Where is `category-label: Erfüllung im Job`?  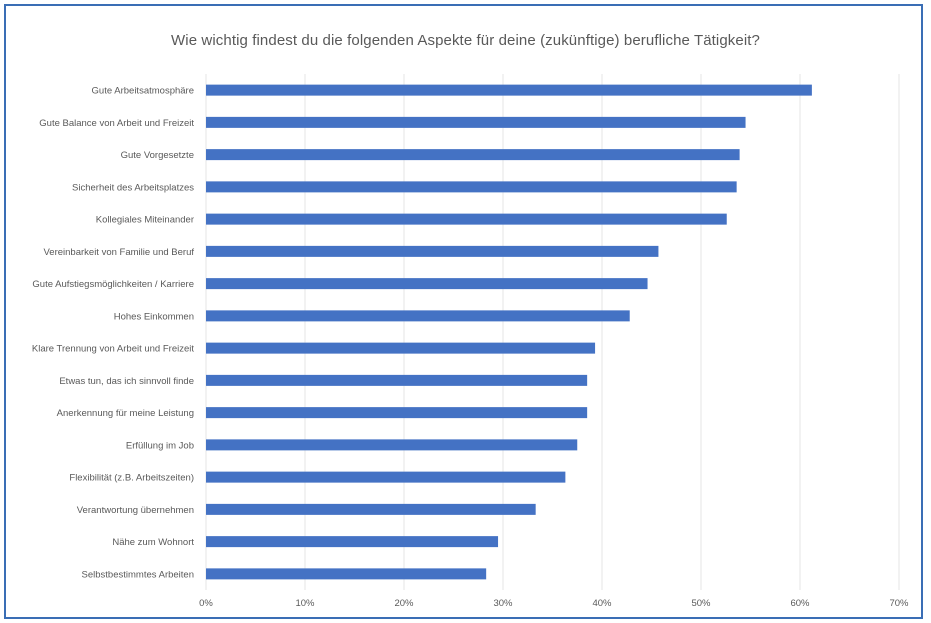
category-label: Erfüllung im Job is located at coordinates (160, 445).